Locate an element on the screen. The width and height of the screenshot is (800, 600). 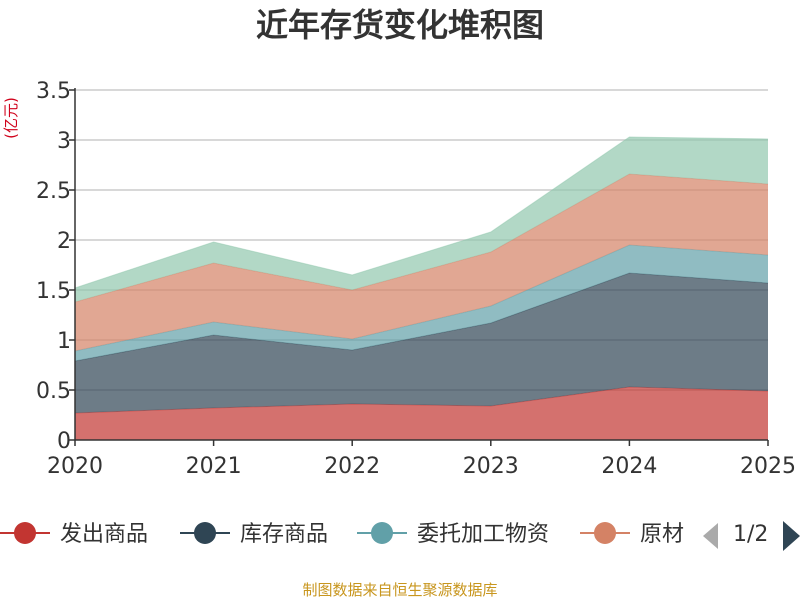
y-tick-label: 0.5 is located at coordinates (53, 391).